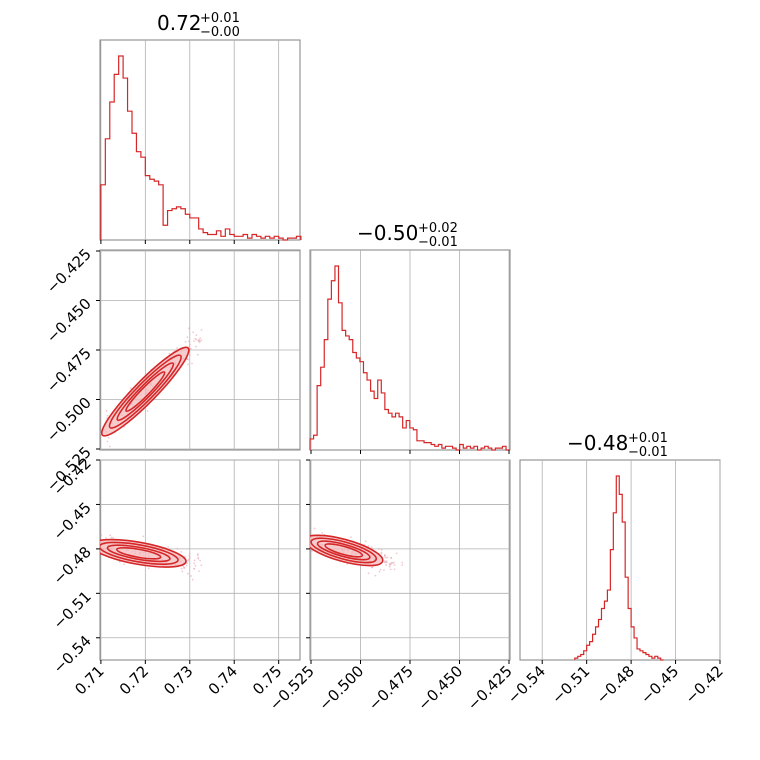 The height and width of the screenshot is (760, 760). I want to click on ytick-label-1-3: −0.450, so click(69, 321).